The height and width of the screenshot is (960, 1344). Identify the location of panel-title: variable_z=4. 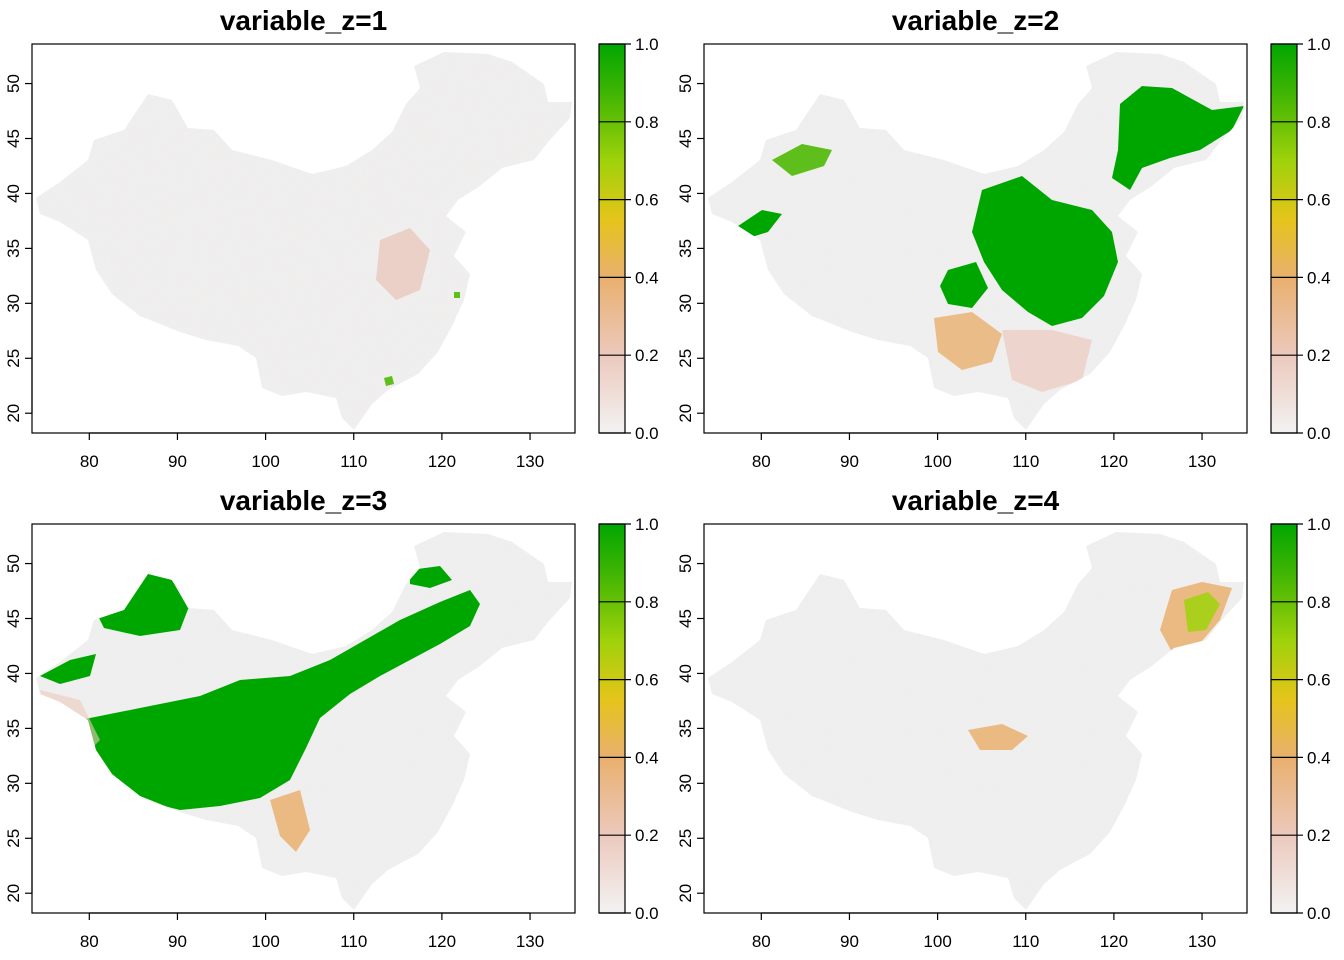
(976, 500).